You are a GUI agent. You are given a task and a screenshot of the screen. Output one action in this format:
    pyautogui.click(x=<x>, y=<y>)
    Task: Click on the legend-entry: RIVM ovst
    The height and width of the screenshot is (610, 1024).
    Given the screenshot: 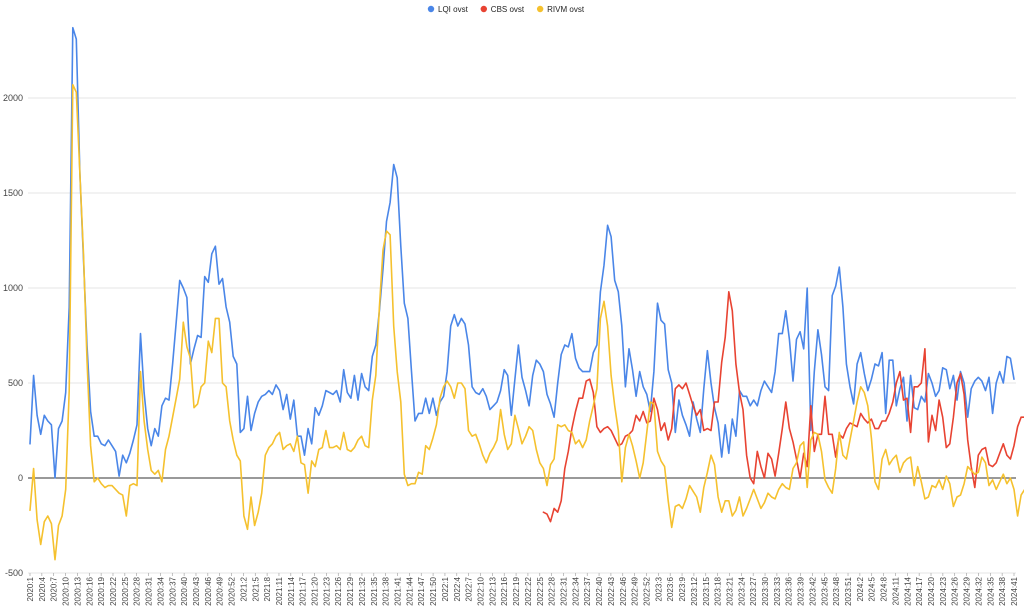 What is the action you would take?
    pyautogui.click(x=566, y=9)
    